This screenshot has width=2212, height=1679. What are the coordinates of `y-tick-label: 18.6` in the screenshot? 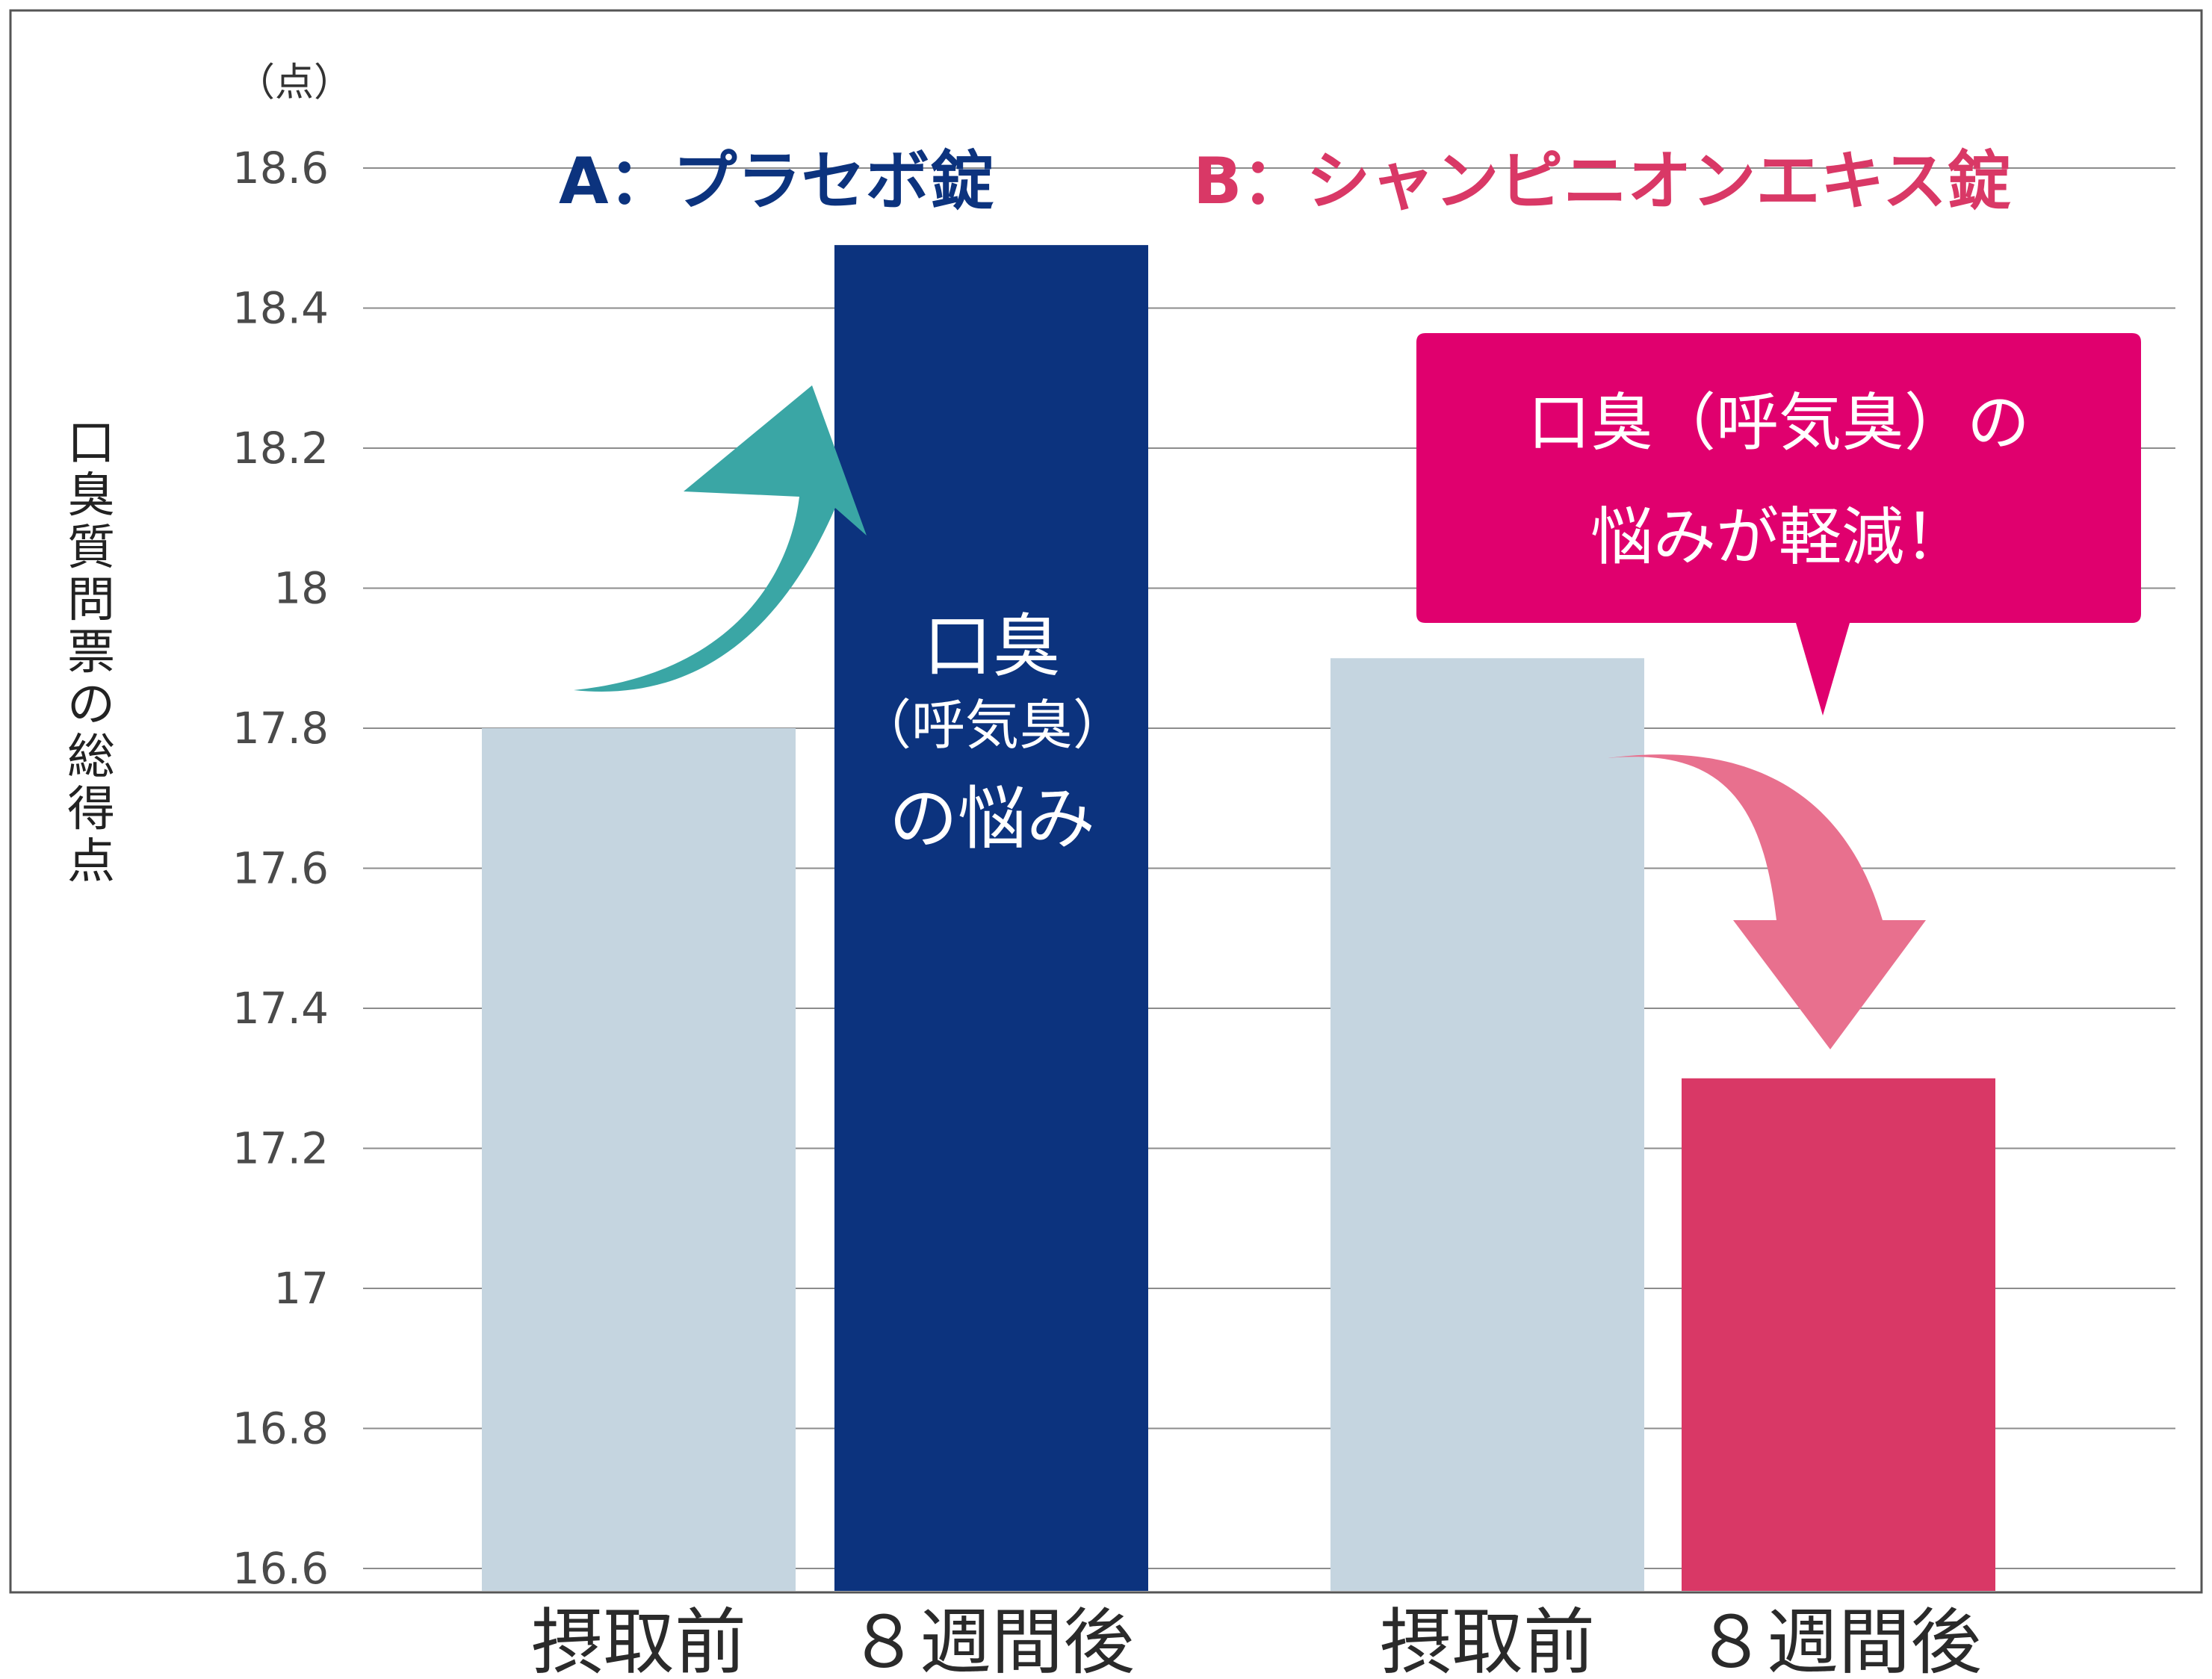 It's located at (280, 168).